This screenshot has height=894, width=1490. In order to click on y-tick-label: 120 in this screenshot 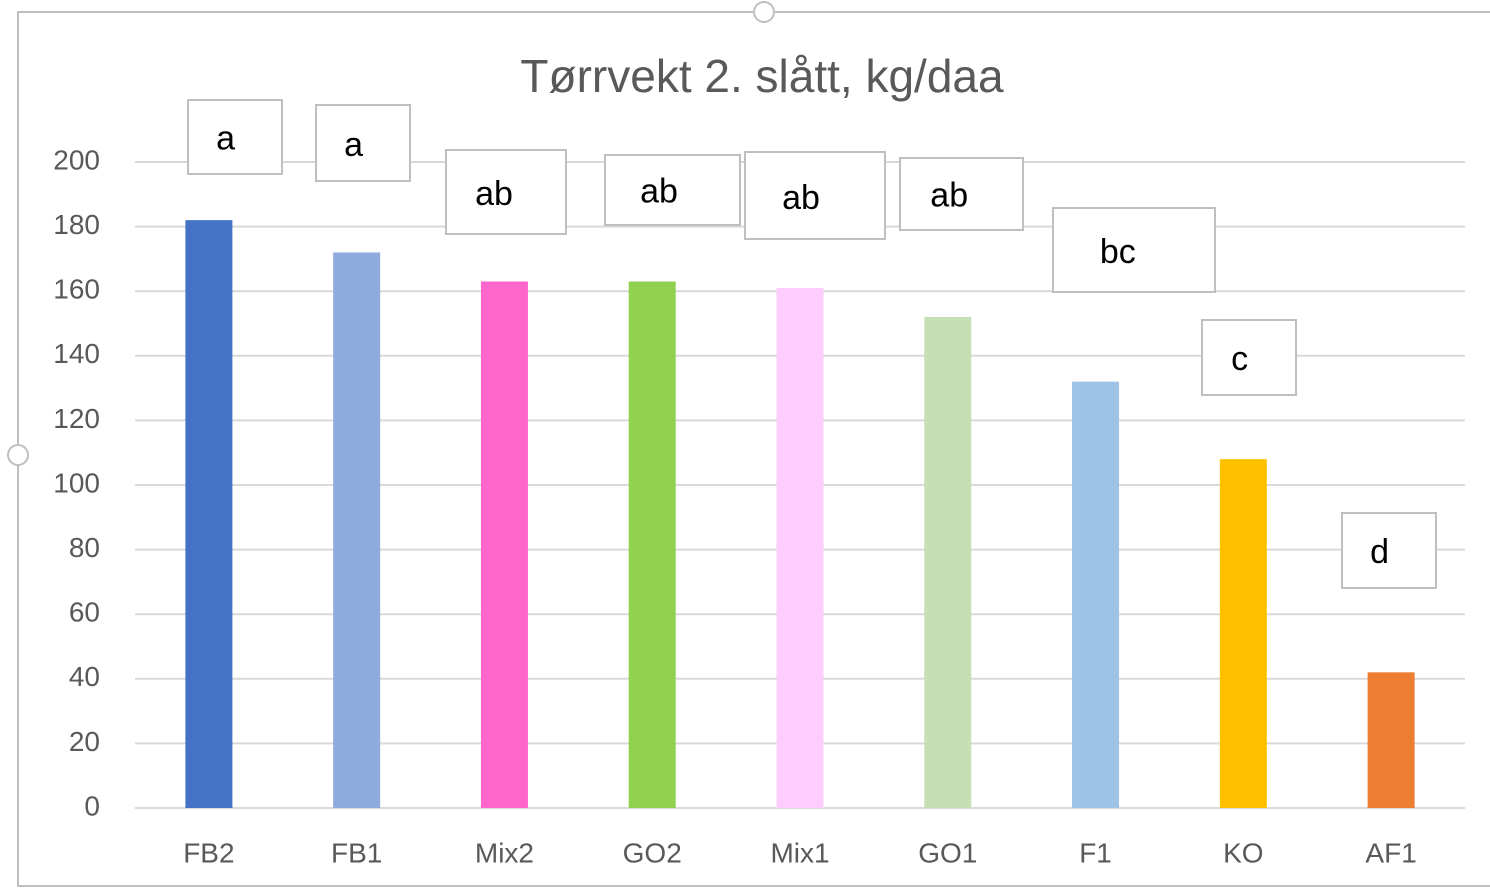, I will do `click(76, 418)`.